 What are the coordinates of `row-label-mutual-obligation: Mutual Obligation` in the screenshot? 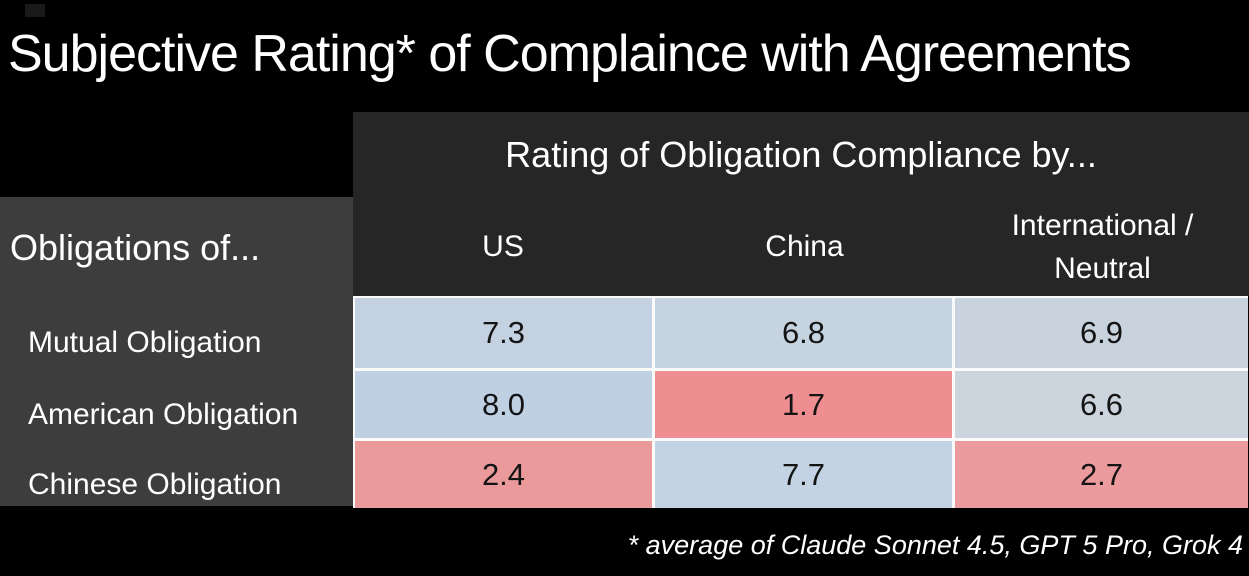 It's located at (145, 342).